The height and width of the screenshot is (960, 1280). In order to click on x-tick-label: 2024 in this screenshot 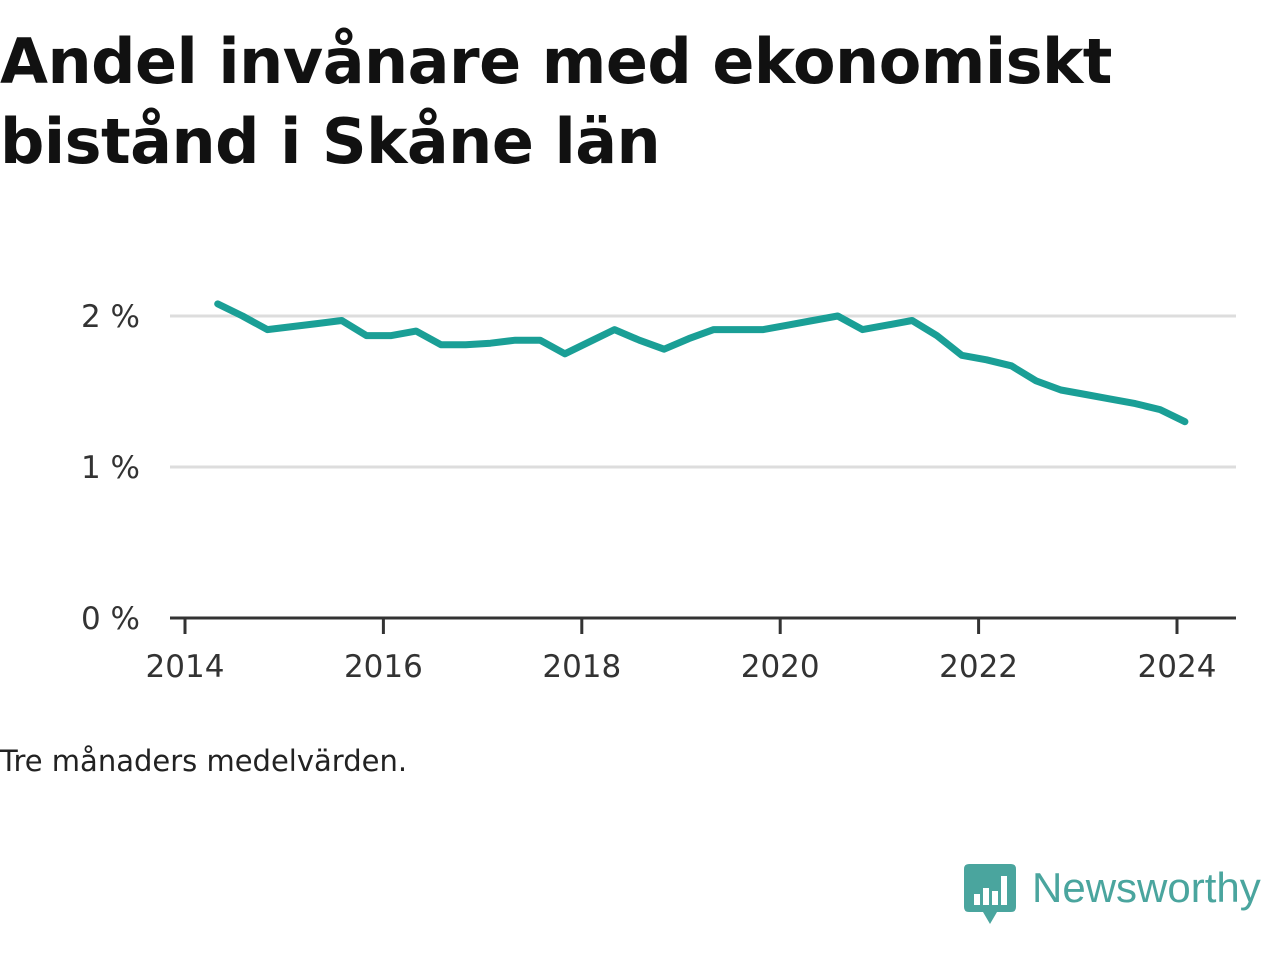, I will do `click(1177, 667)`.